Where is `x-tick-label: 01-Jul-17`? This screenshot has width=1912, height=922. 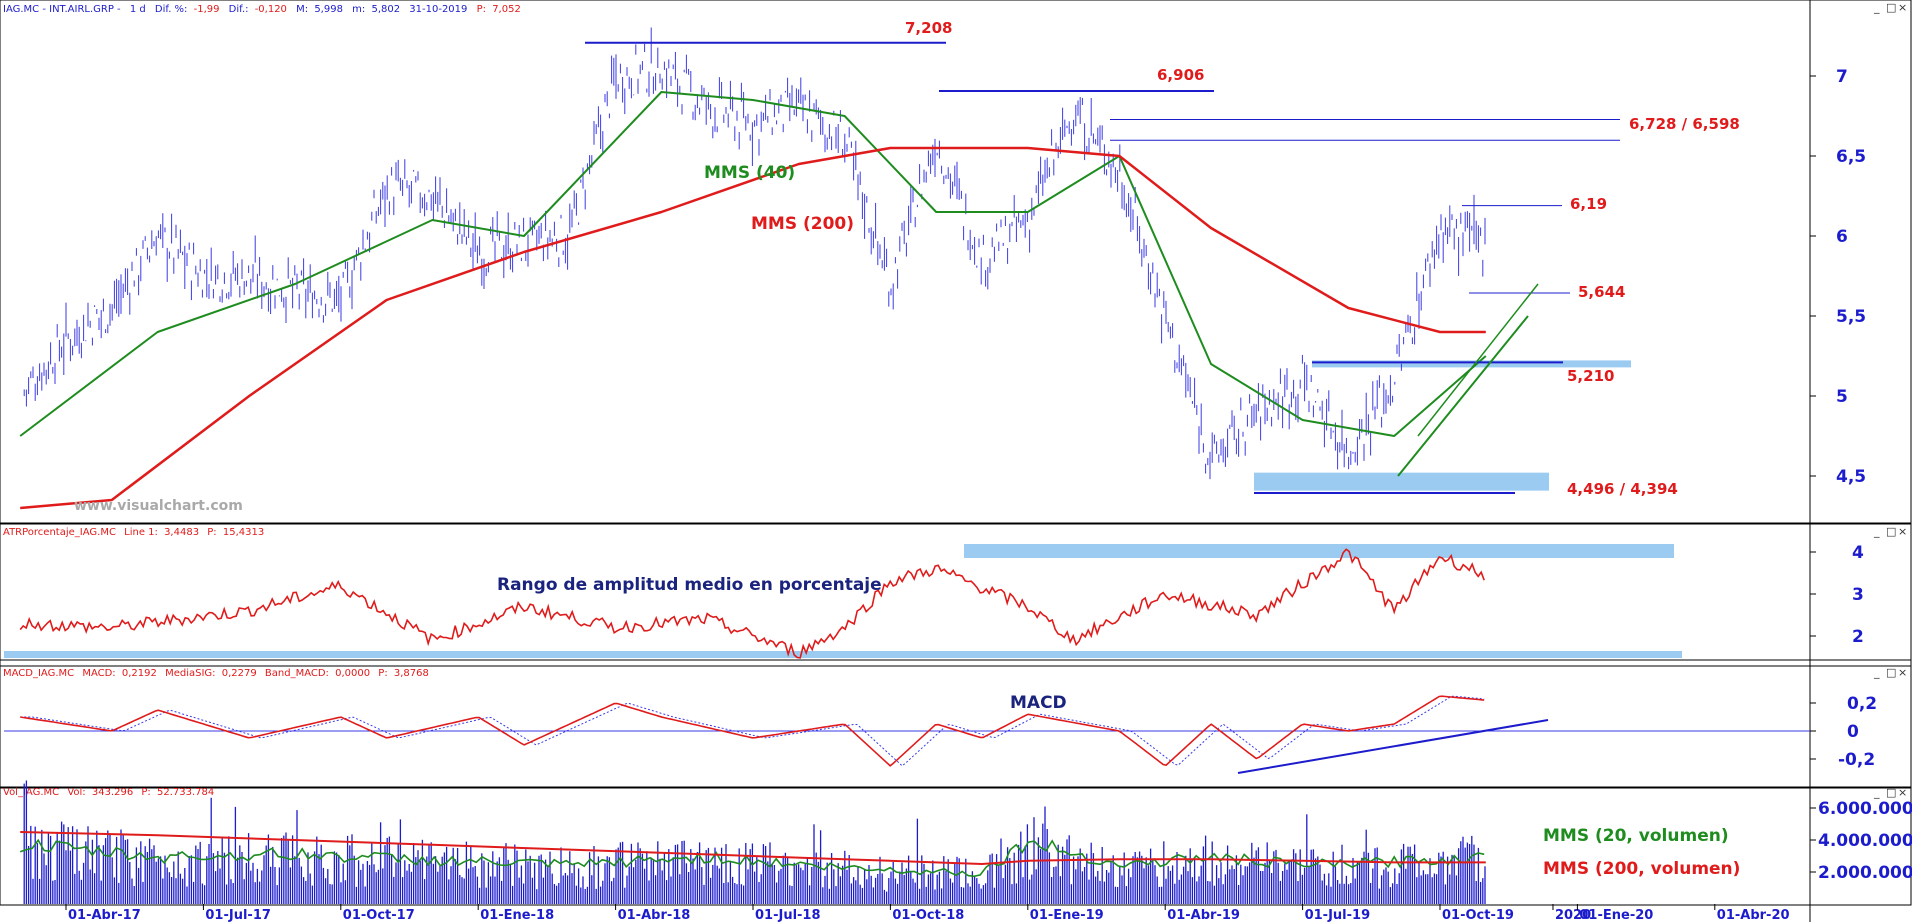 x-tick-label: 01-Jul-17 is located at coordinates (238, 915).